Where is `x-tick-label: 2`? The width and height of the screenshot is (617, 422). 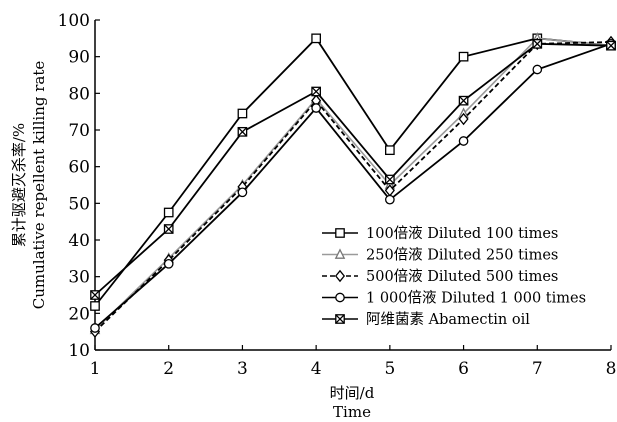
x-tick-label: 2 is located at coordinates (168, 369).